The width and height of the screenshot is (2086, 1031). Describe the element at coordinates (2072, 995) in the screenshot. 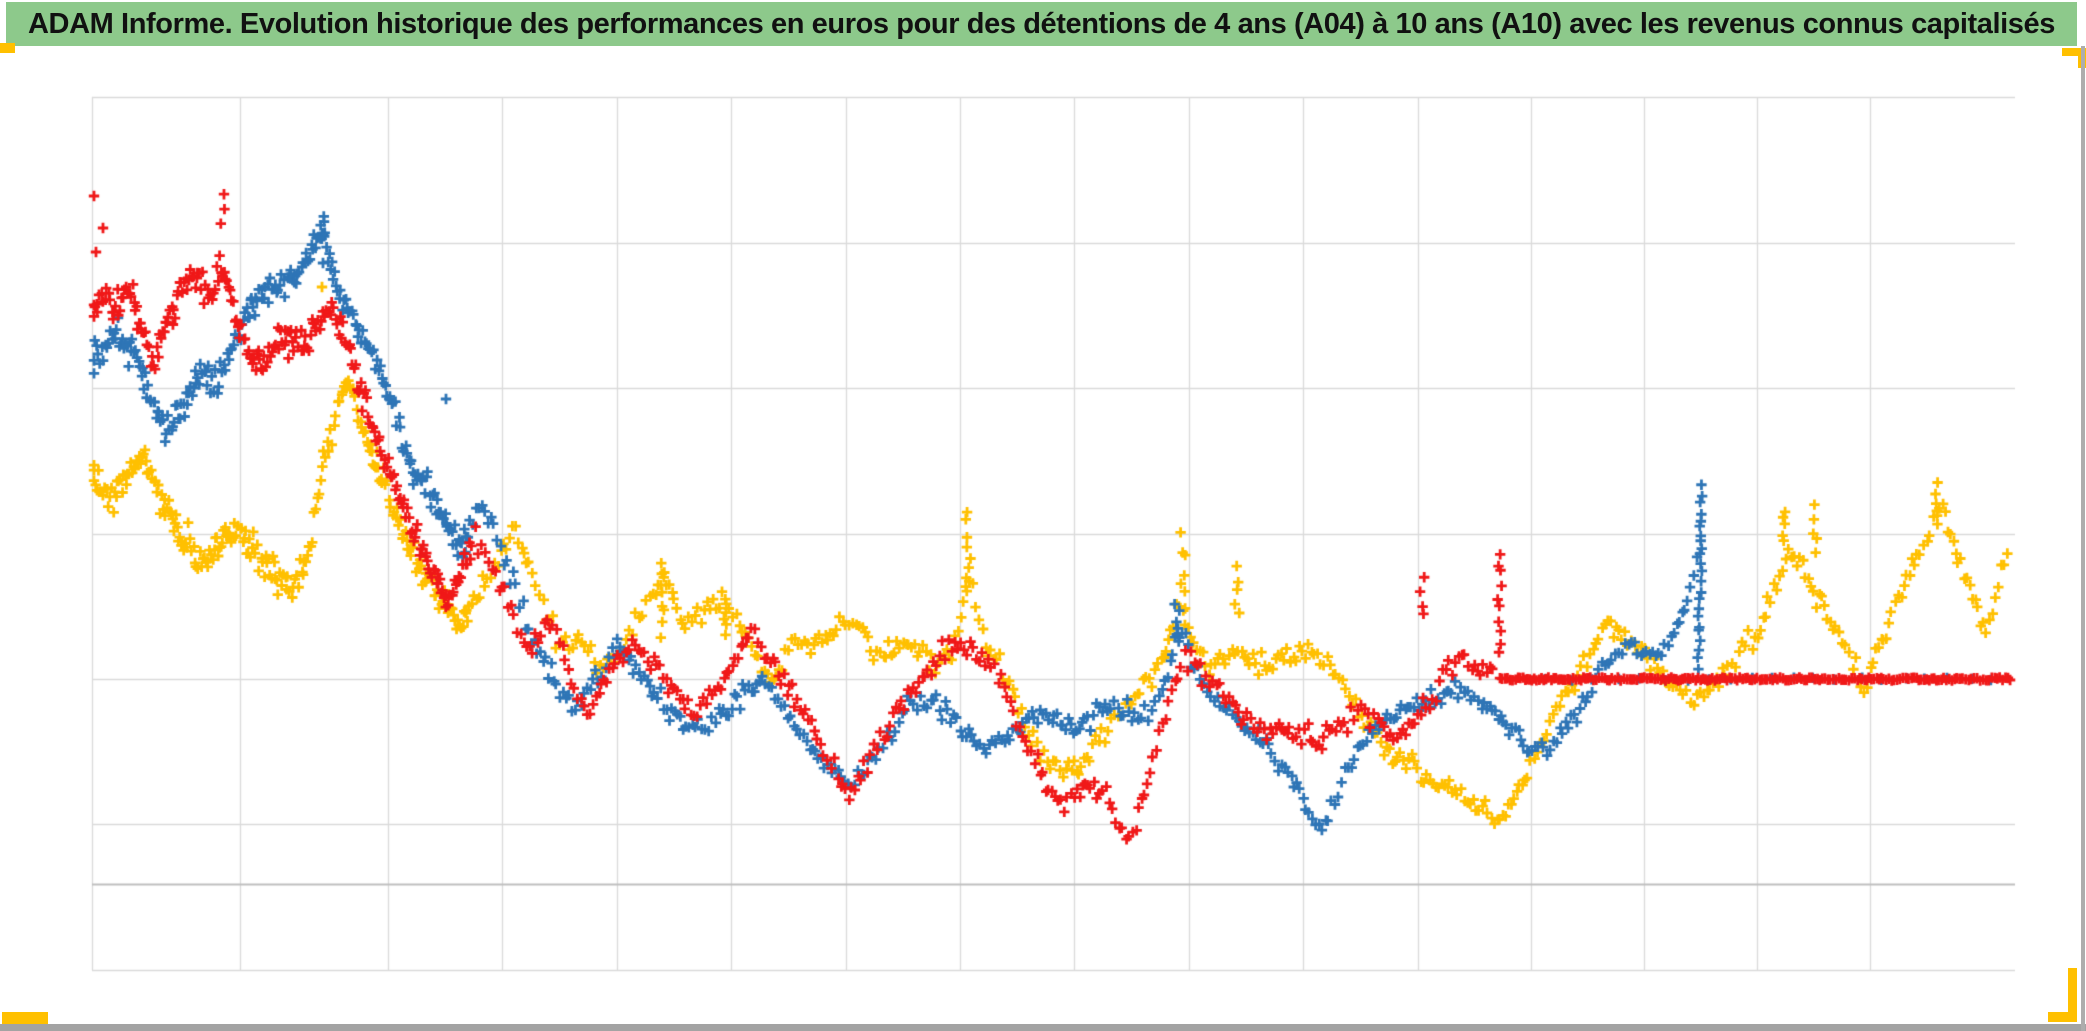

I see `yellow-corner-bracket-bottom-right` at that location.